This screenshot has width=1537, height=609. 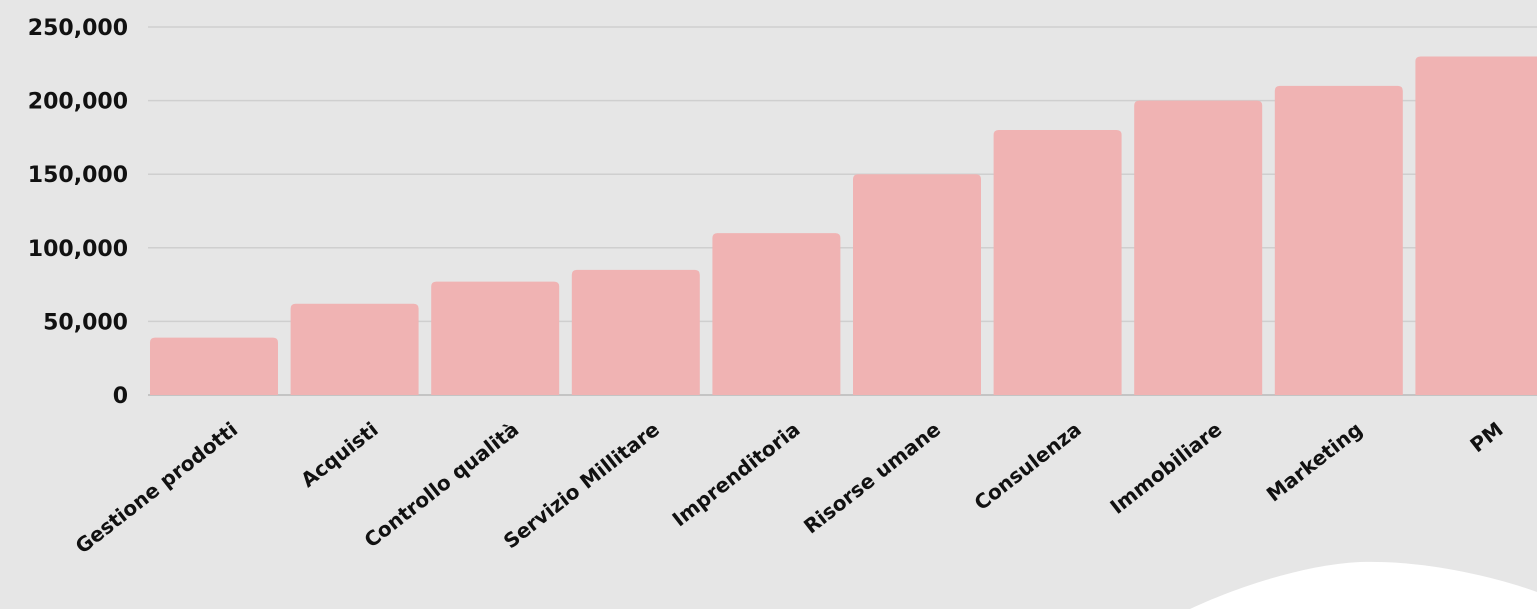 I want to click on y-axis-ticks: 0 50,000 100,000 150,000 200,000 250,000, so click(x=78, y=212).